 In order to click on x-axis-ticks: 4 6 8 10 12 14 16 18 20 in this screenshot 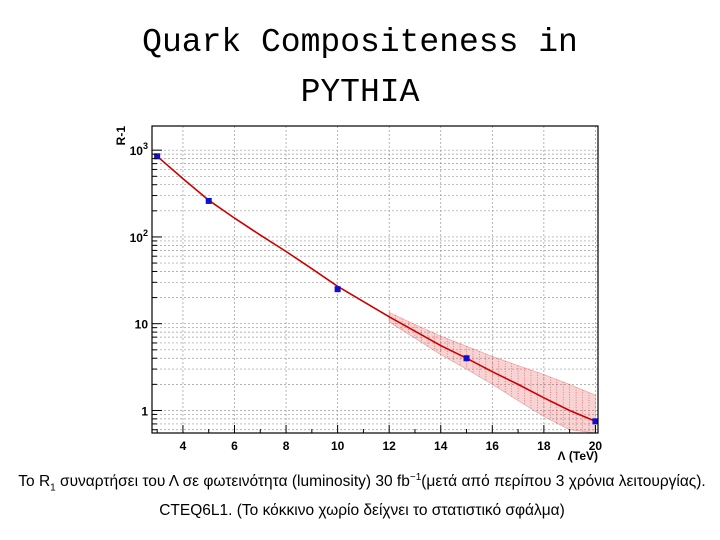, I will do `click(379, 439)`.